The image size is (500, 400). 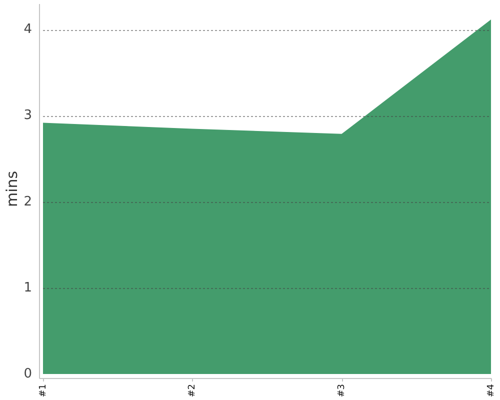 What do you see at coordinates (43, 391) in the screenshot?
I see `x-tick-label: #1` at bounding box center [43, 391].